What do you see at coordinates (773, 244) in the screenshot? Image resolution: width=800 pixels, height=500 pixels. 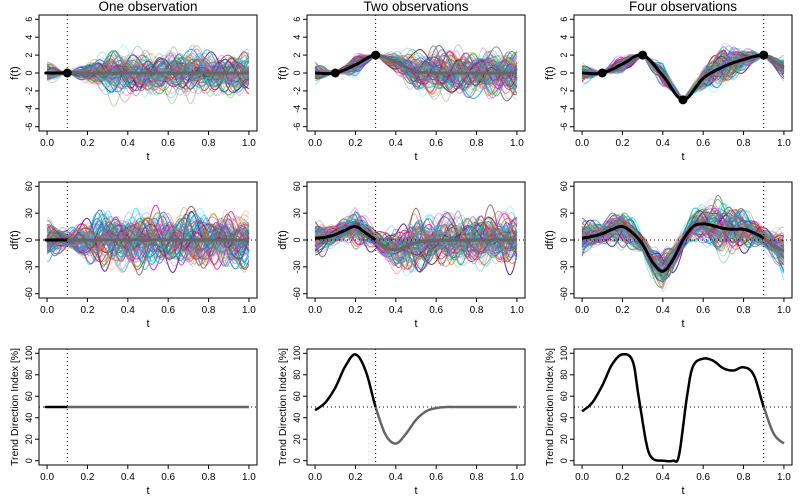 I see `posterior-mean-forecast` at bounding box center [773, 244].